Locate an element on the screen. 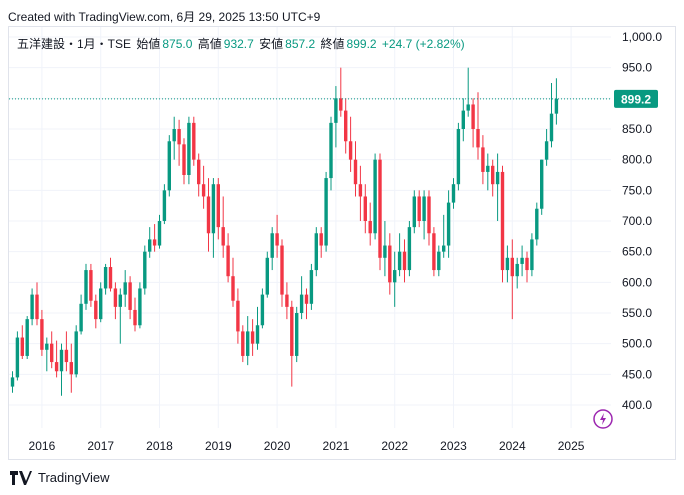 The height and width of the screenshot is (495, 684). y-tick-label: 950.0 is located at coordinates (637, 68).